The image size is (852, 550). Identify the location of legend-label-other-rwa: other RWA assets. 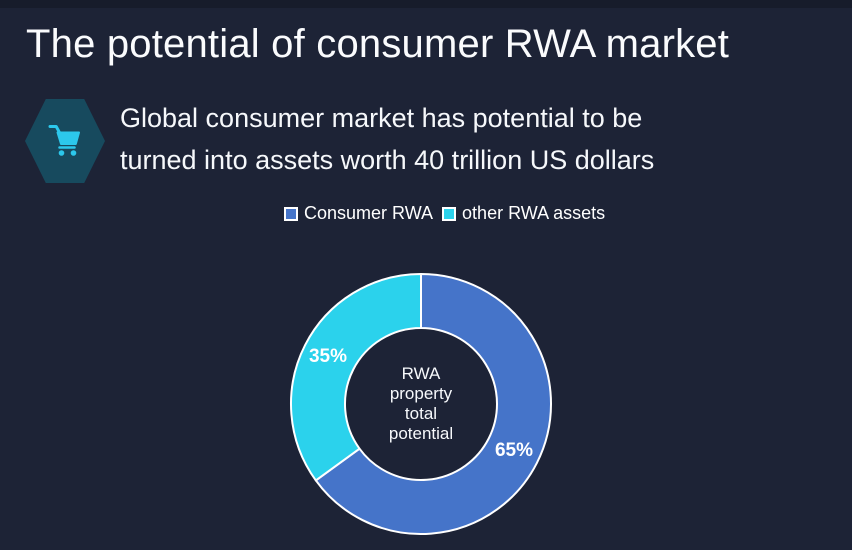
(534, 213).